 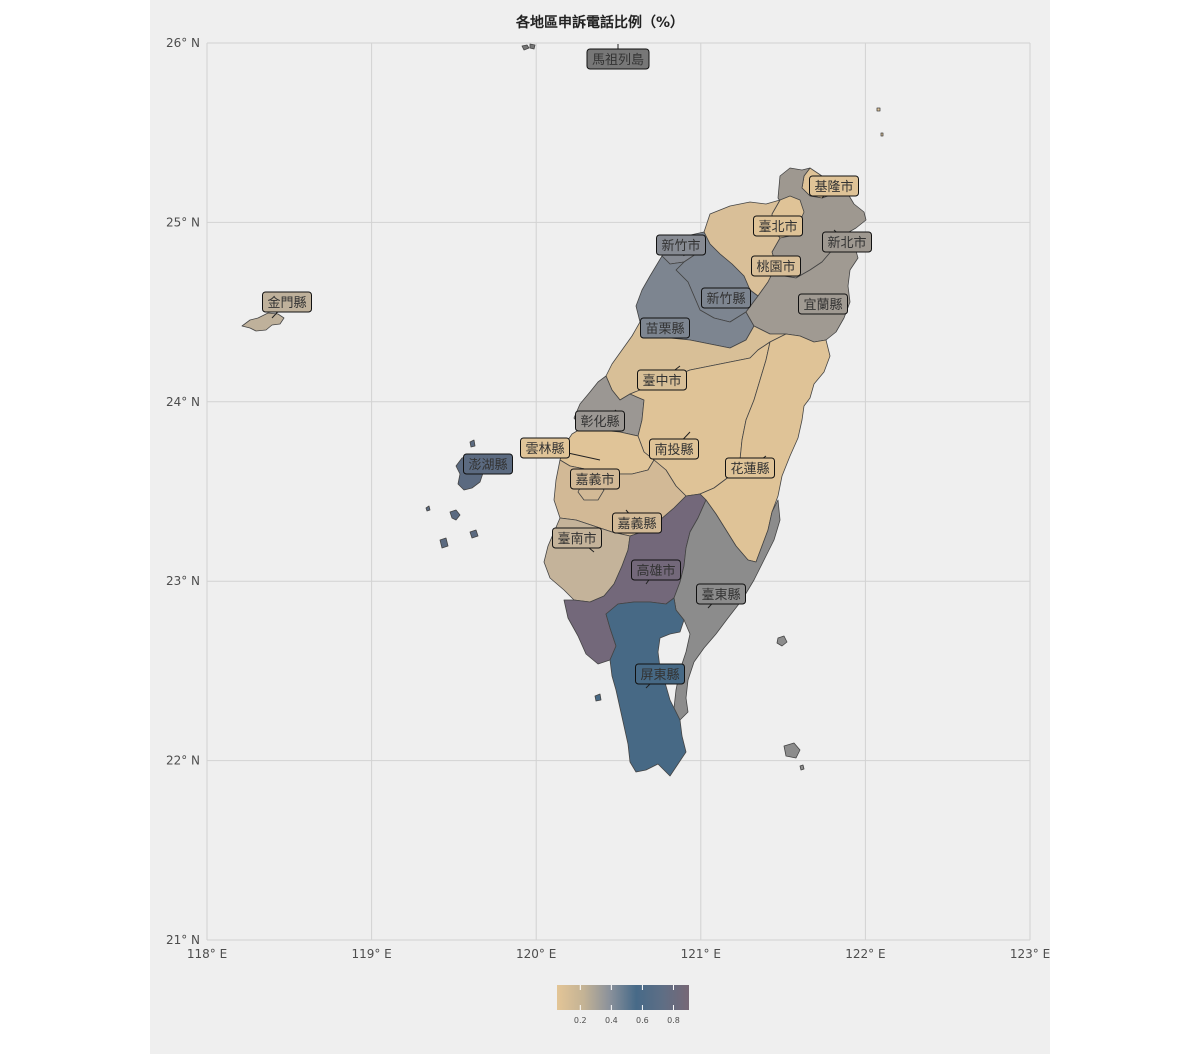 I want to click on region-label-text: 基隆市, so click(x=833, y=187).